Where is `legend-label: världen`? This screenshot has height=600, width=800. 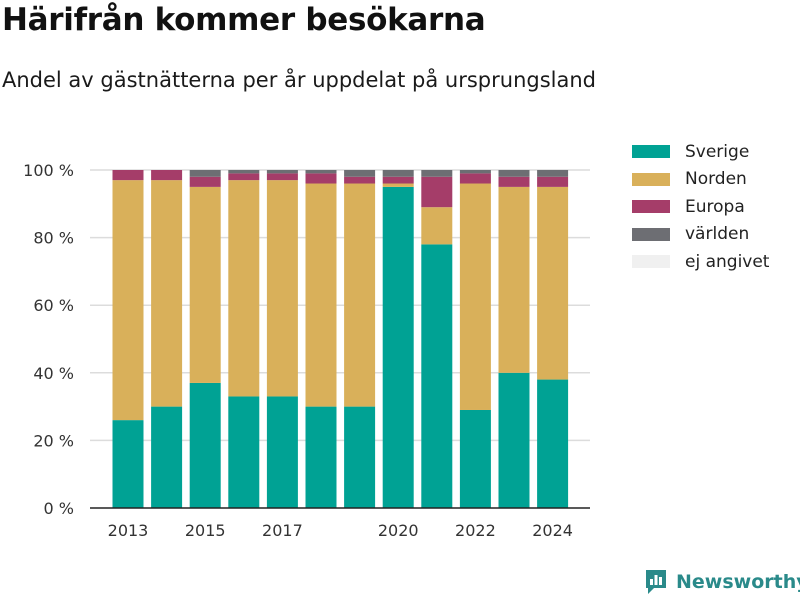
legend-label: världen is located at coordinates (717, 234).